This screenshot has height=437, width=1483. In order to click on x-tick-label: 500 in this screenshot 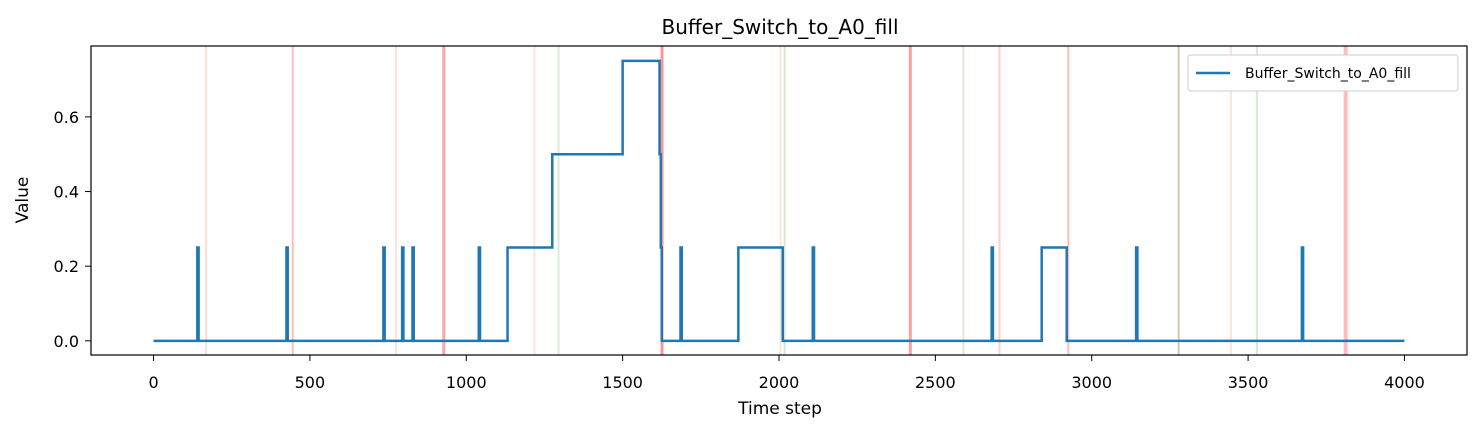, I will do `click(310, 382)`.